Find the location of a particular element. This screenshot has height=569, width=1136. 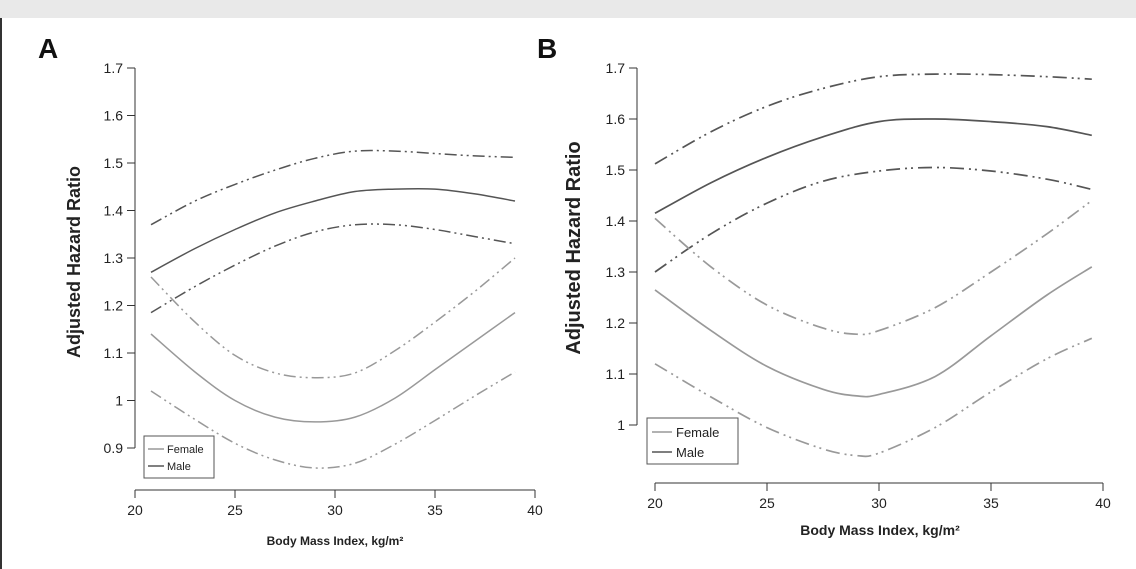

x-axis-title-a: Body Mass Index, kg/m² is located at coordinates (335, 541).